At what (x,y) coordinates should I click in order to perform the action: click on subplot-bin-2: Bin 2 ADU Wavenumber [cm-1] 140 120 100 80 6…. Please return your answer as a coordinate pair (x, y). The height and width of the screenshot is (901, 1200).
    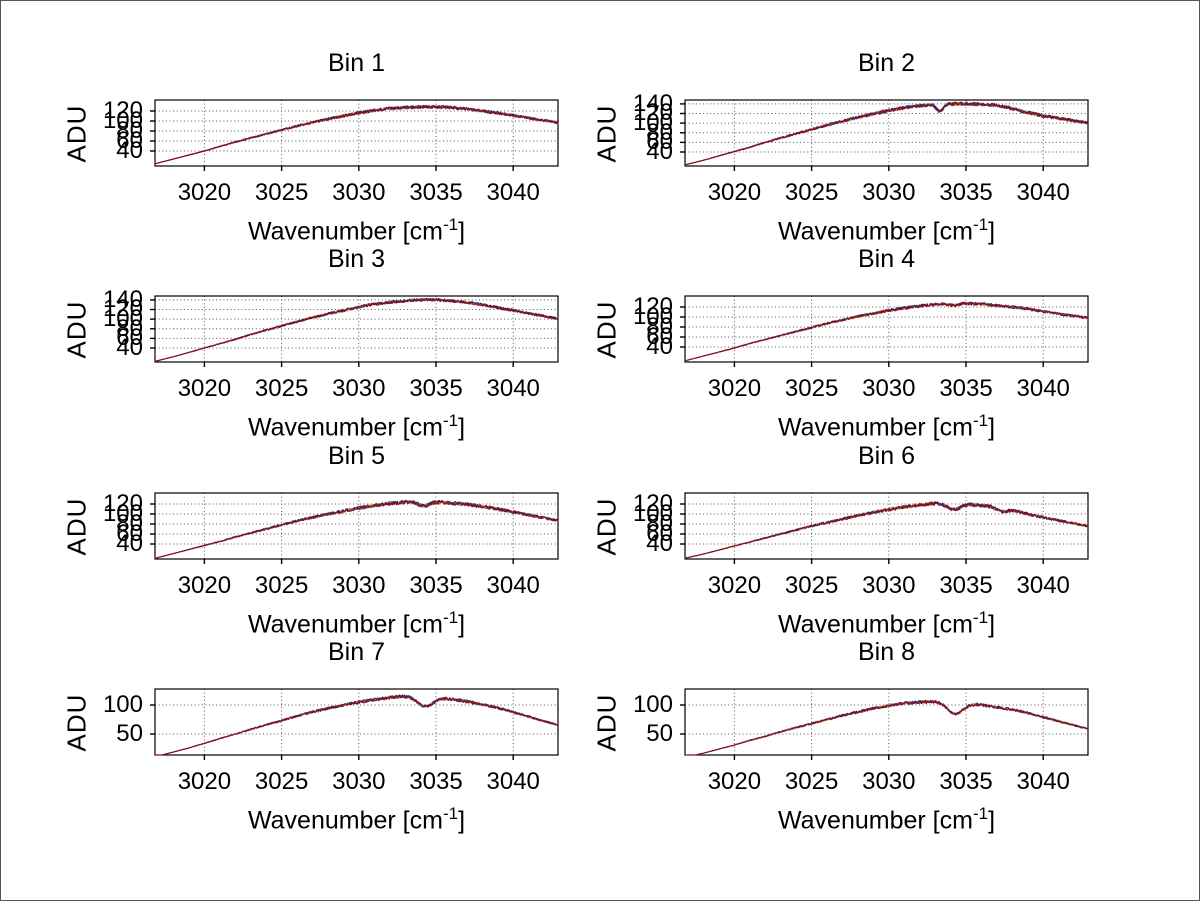
    Looking at the image, I should click on (840, 147).